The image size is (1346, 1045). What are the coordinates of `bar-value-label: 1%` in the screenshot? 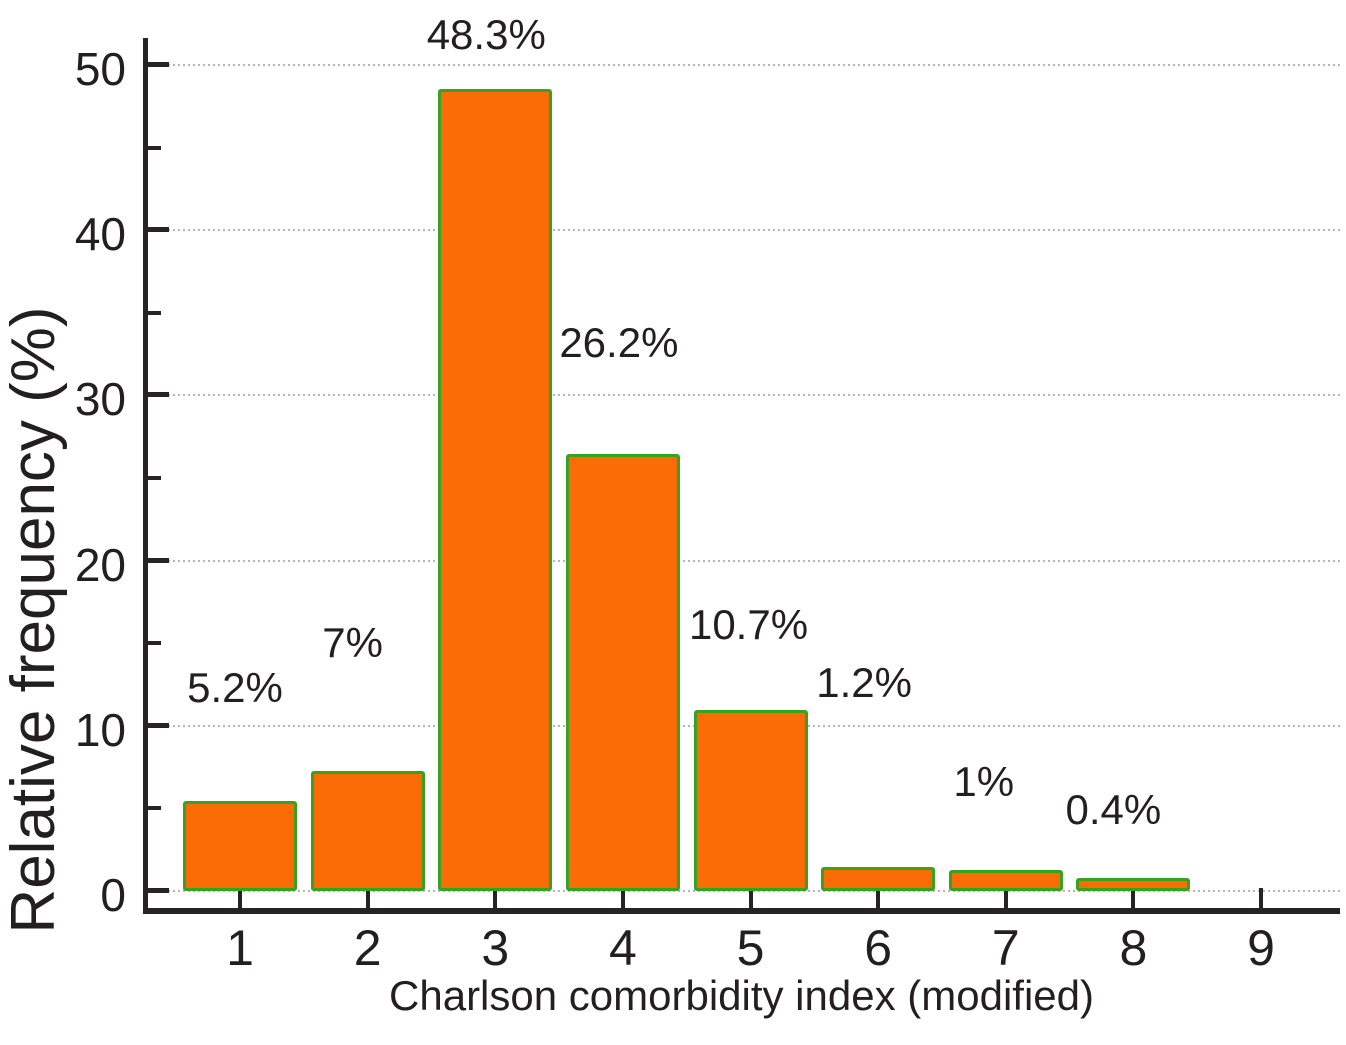 It's located at (984, 781).